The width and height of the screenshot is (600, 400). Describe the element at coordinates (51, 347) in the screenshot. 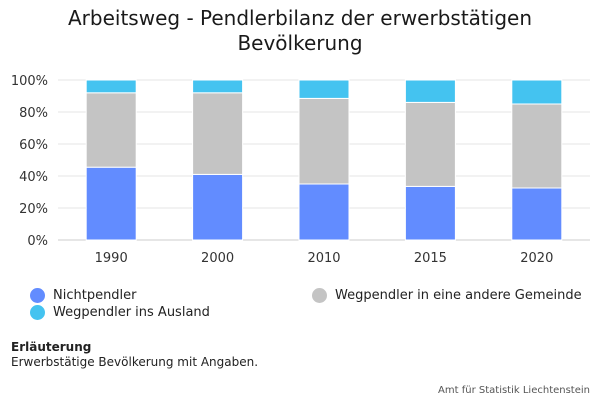

I see `note-heading: Erläuterung` at that location.